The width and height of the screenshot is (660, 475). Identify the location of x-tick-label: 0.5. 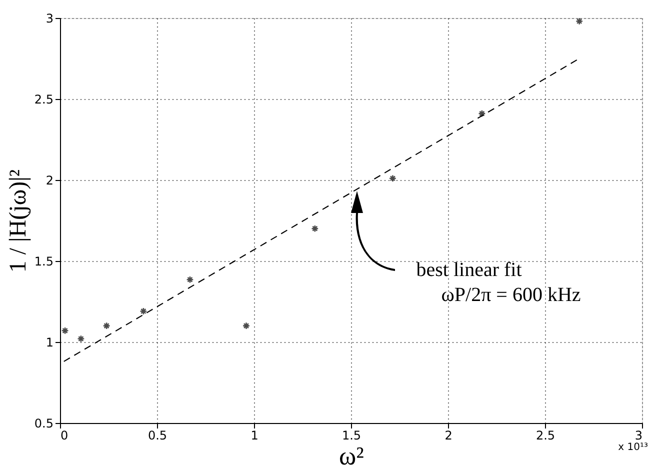
(158, 435).